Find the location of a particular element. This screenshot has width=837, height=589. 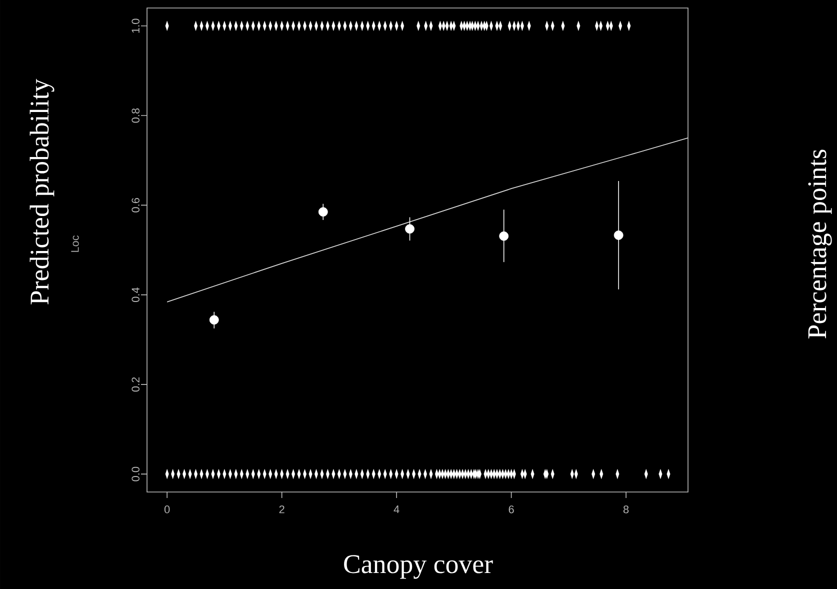

x-tick-label: 8 is located at coordinates (626, 510).